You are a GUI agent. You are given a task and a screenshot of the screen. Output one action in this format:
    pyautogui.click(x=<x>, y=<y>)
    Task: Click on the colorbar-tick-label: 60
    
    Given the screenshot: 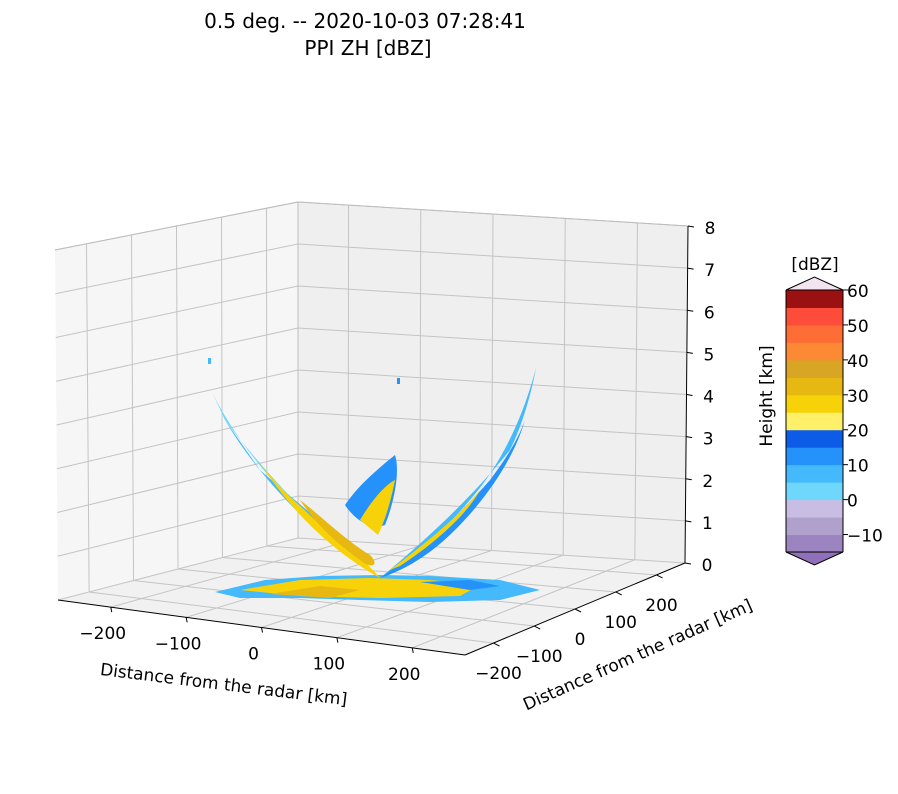 What is the action you would take?
    pyautogui.click(x=858, y=292)
    